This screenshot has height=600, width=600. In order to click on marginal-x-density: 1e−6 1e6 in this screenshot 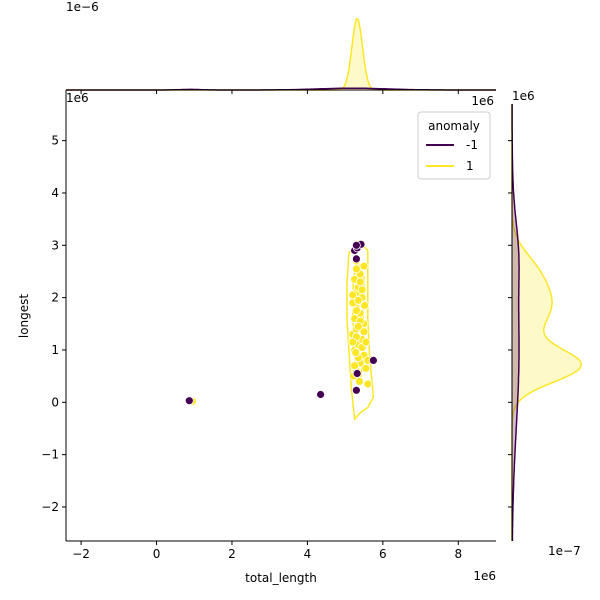, I will do `click(281, 54)`.